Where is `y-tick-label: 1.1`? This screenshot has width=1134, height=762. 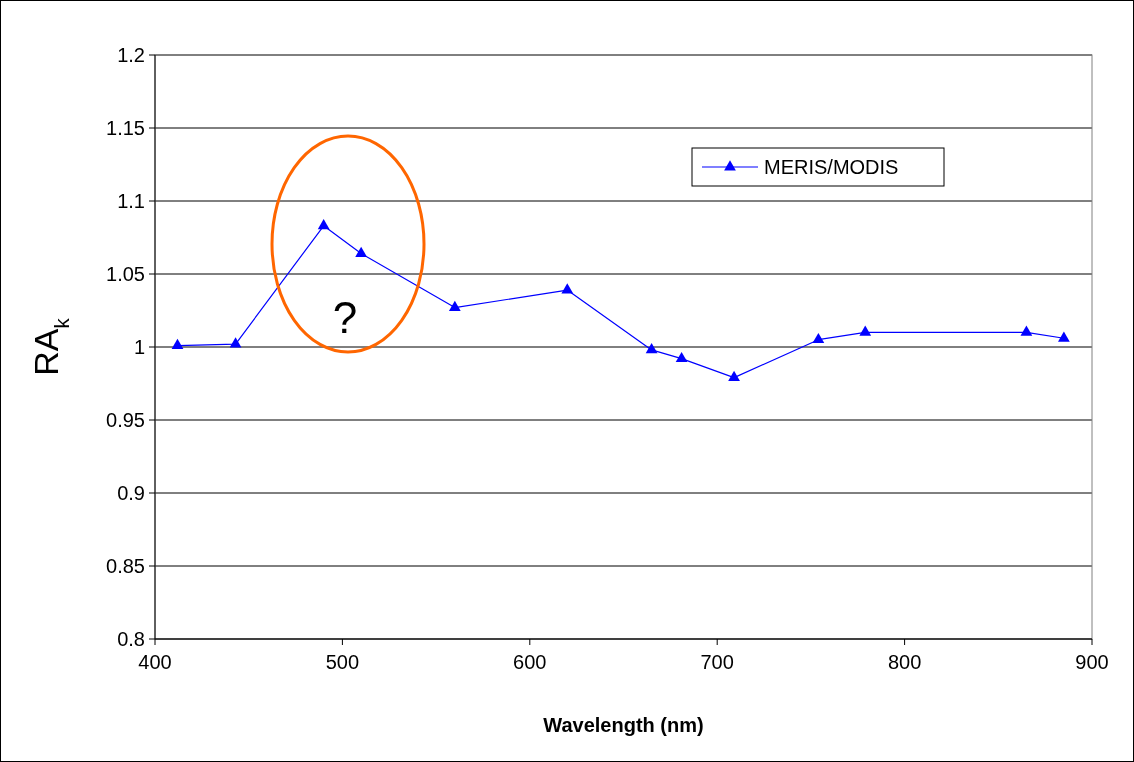
y-tick-label: 1.1 is located at coordinates (131, 201).